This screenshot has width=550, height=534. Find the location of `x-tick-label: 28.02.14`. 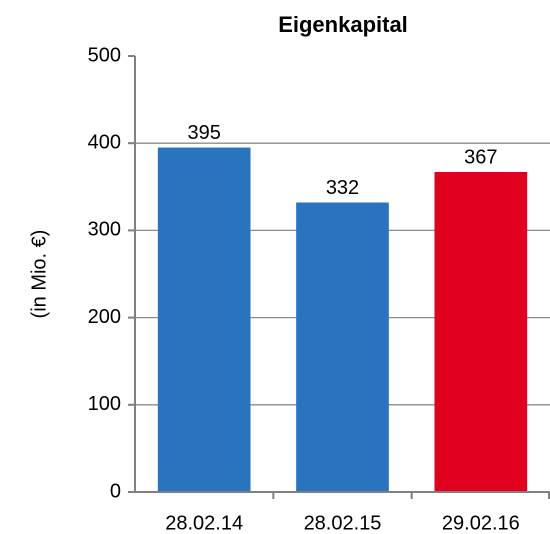

x-tick-label: 28.02.14 is located at coordinates (204, 523).